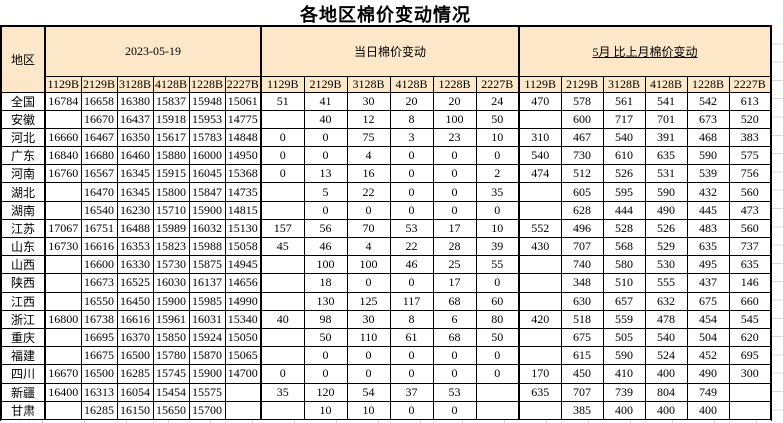 Image resolution: width=783 pixels, height=423 pixels. What do you see at coordinates (540, 84) in the screenshot?
I see `grade-header: 1129B` at bounding box center [540, 84].